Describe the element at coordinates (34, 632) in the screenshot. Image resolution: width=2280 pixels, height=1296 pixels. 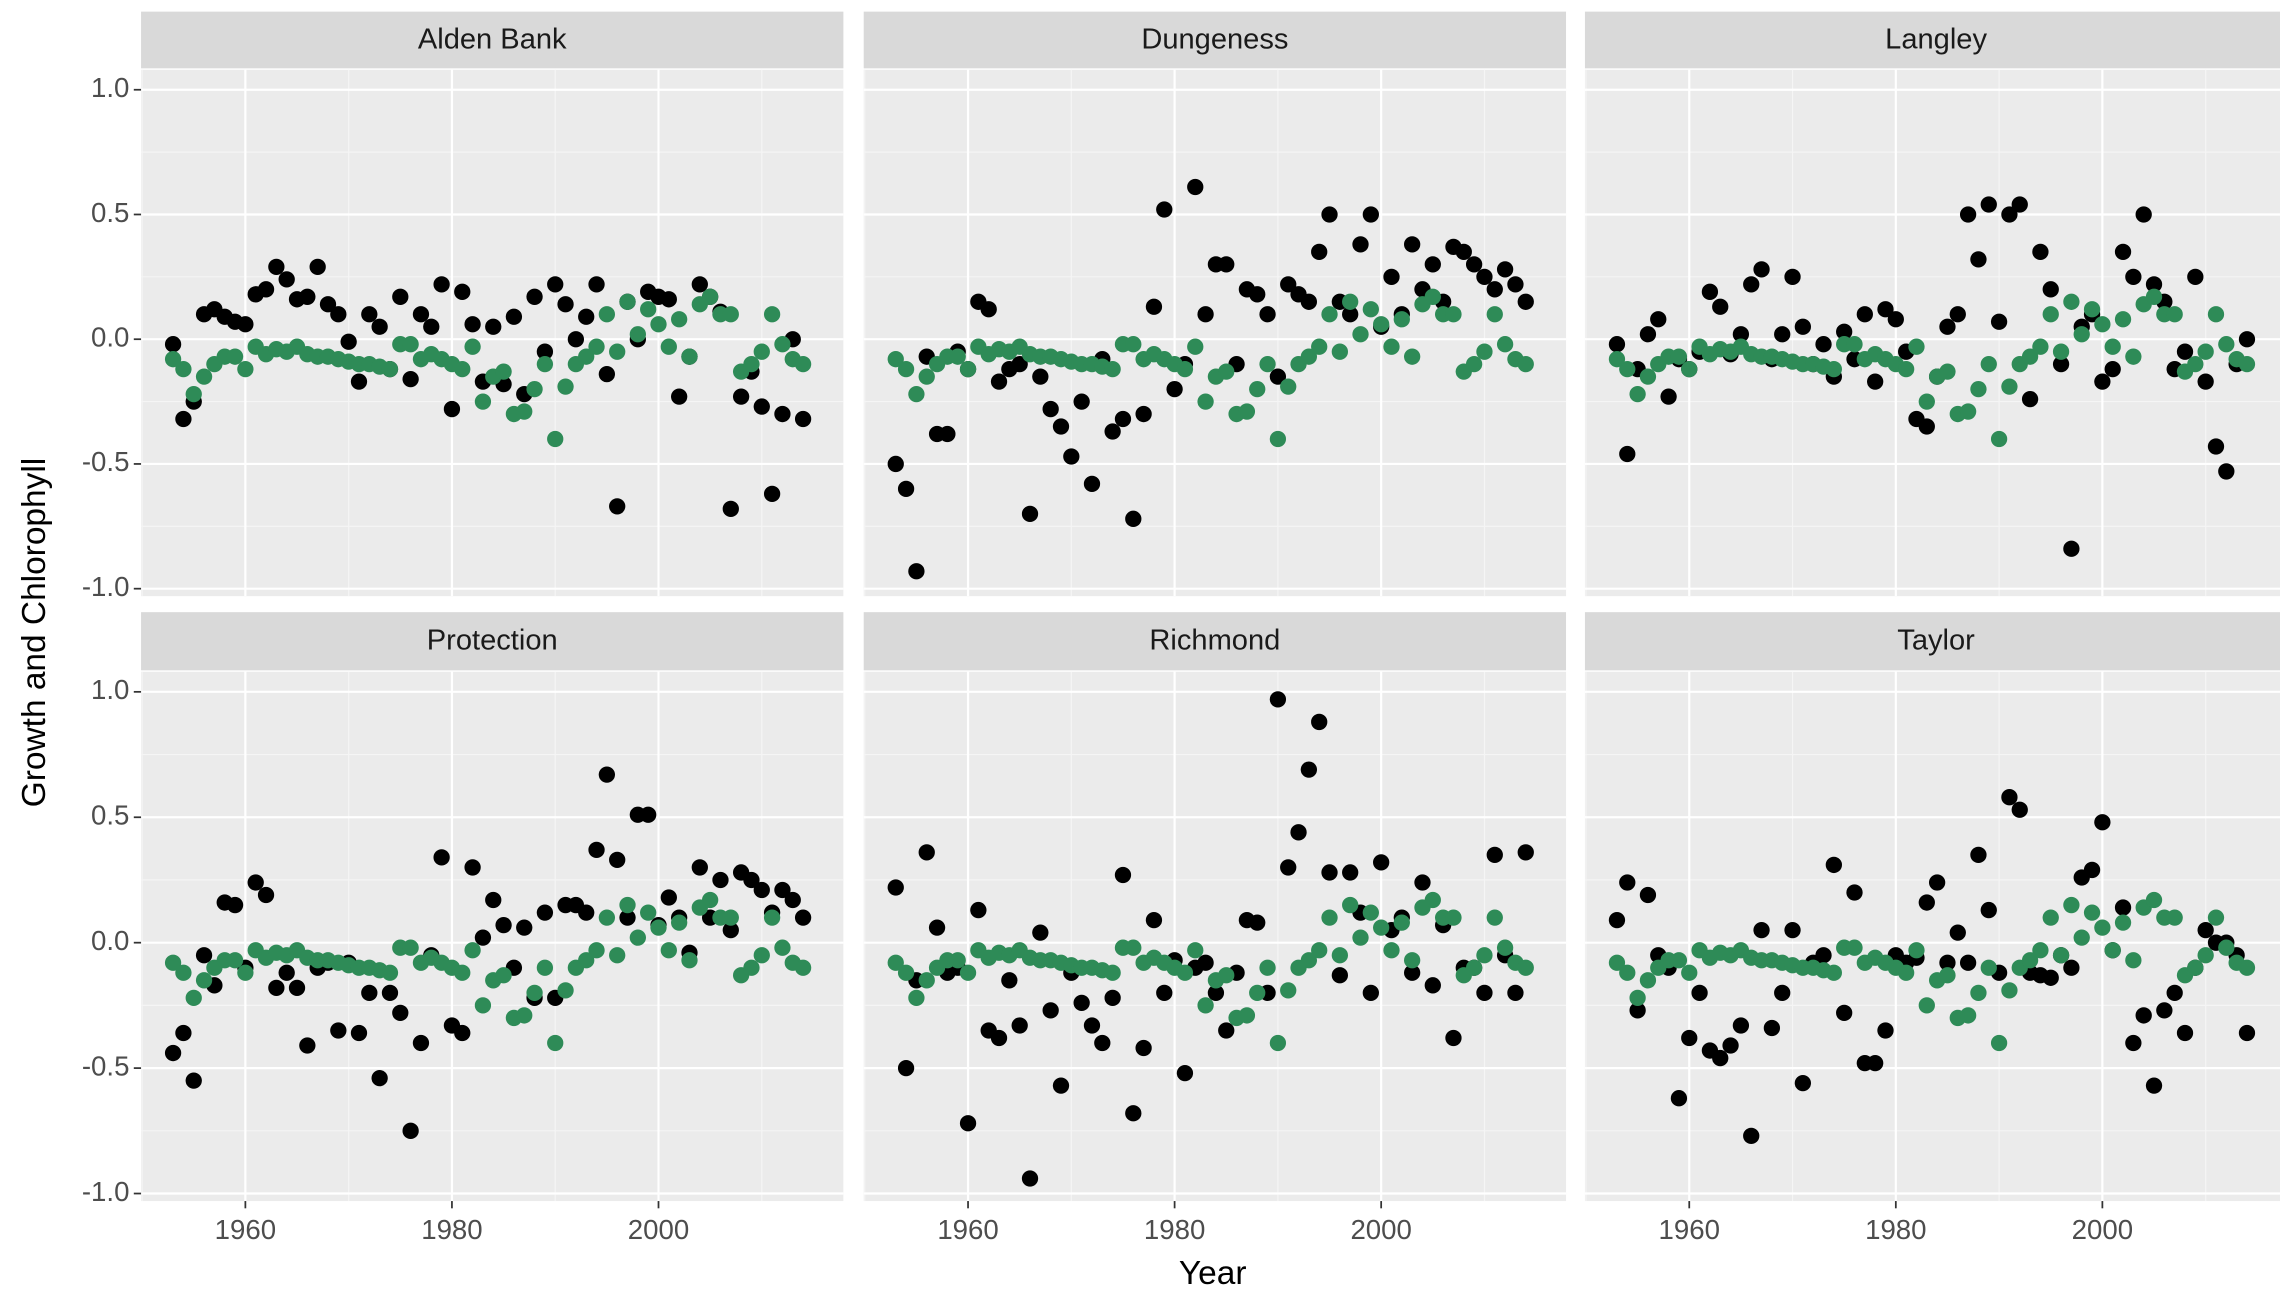
I see `y-axis-title: Growth and Chlorophyll` at that location.